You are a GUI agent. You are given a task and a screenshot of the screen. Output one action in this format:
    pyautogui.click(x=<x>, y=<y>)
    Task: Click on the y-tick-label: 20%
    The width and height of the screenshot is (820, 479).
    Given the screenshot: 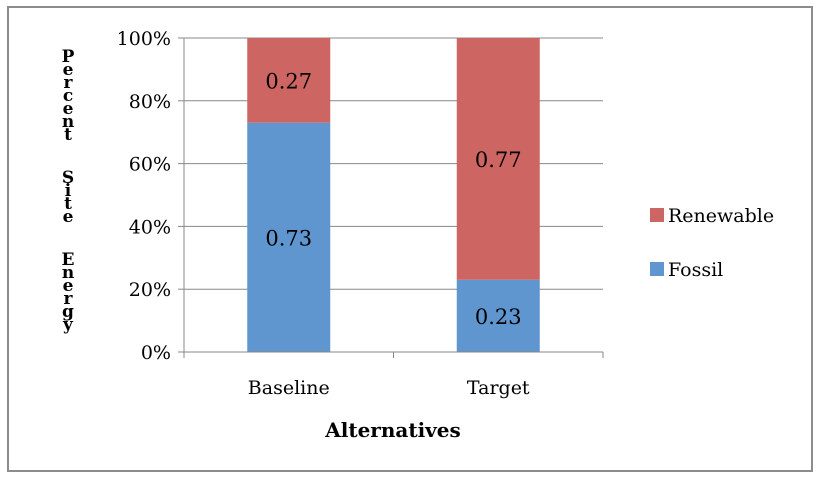 What is the action you would take?
    pyautogui.click(x=150, y=290)
    